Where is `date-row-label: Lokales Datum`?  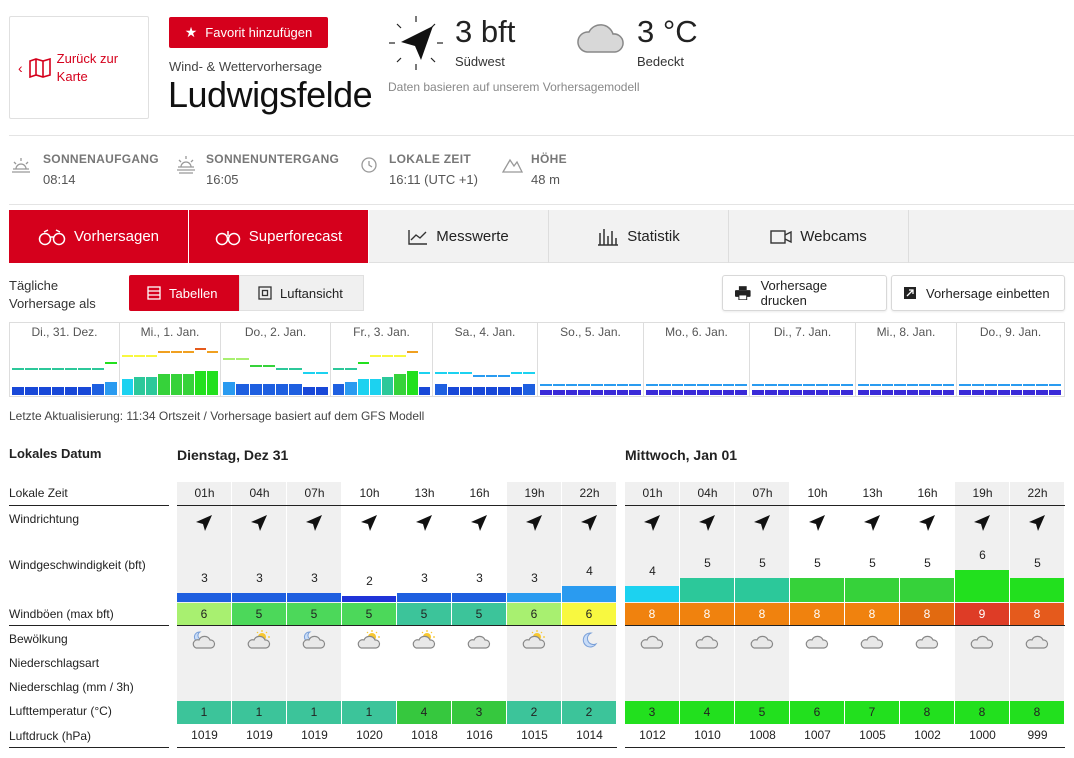
date-row-label: Lokales Datum is located at coordinates (55, 453).